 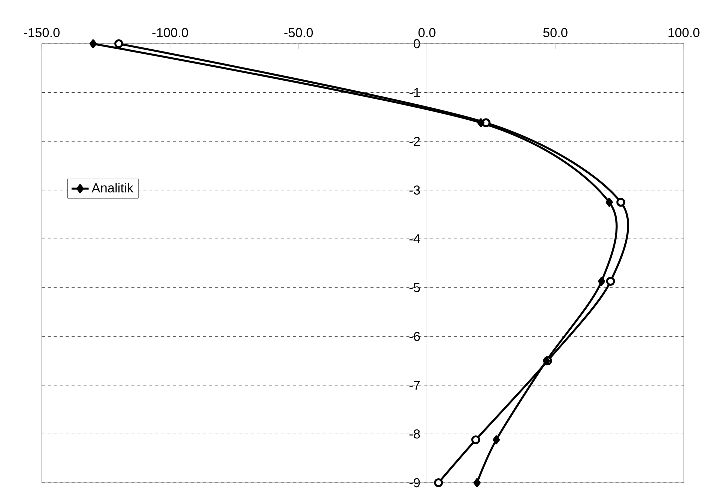 I want to click on y-tick-label: -9, so click(x=415, y=483).